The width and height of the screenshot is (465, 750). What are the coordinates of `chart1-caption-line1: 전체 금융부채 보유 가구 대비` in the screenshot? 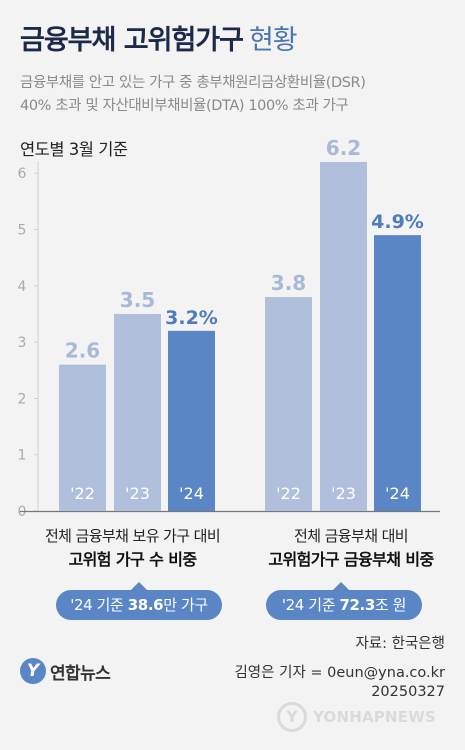 It's located at (132, 536).